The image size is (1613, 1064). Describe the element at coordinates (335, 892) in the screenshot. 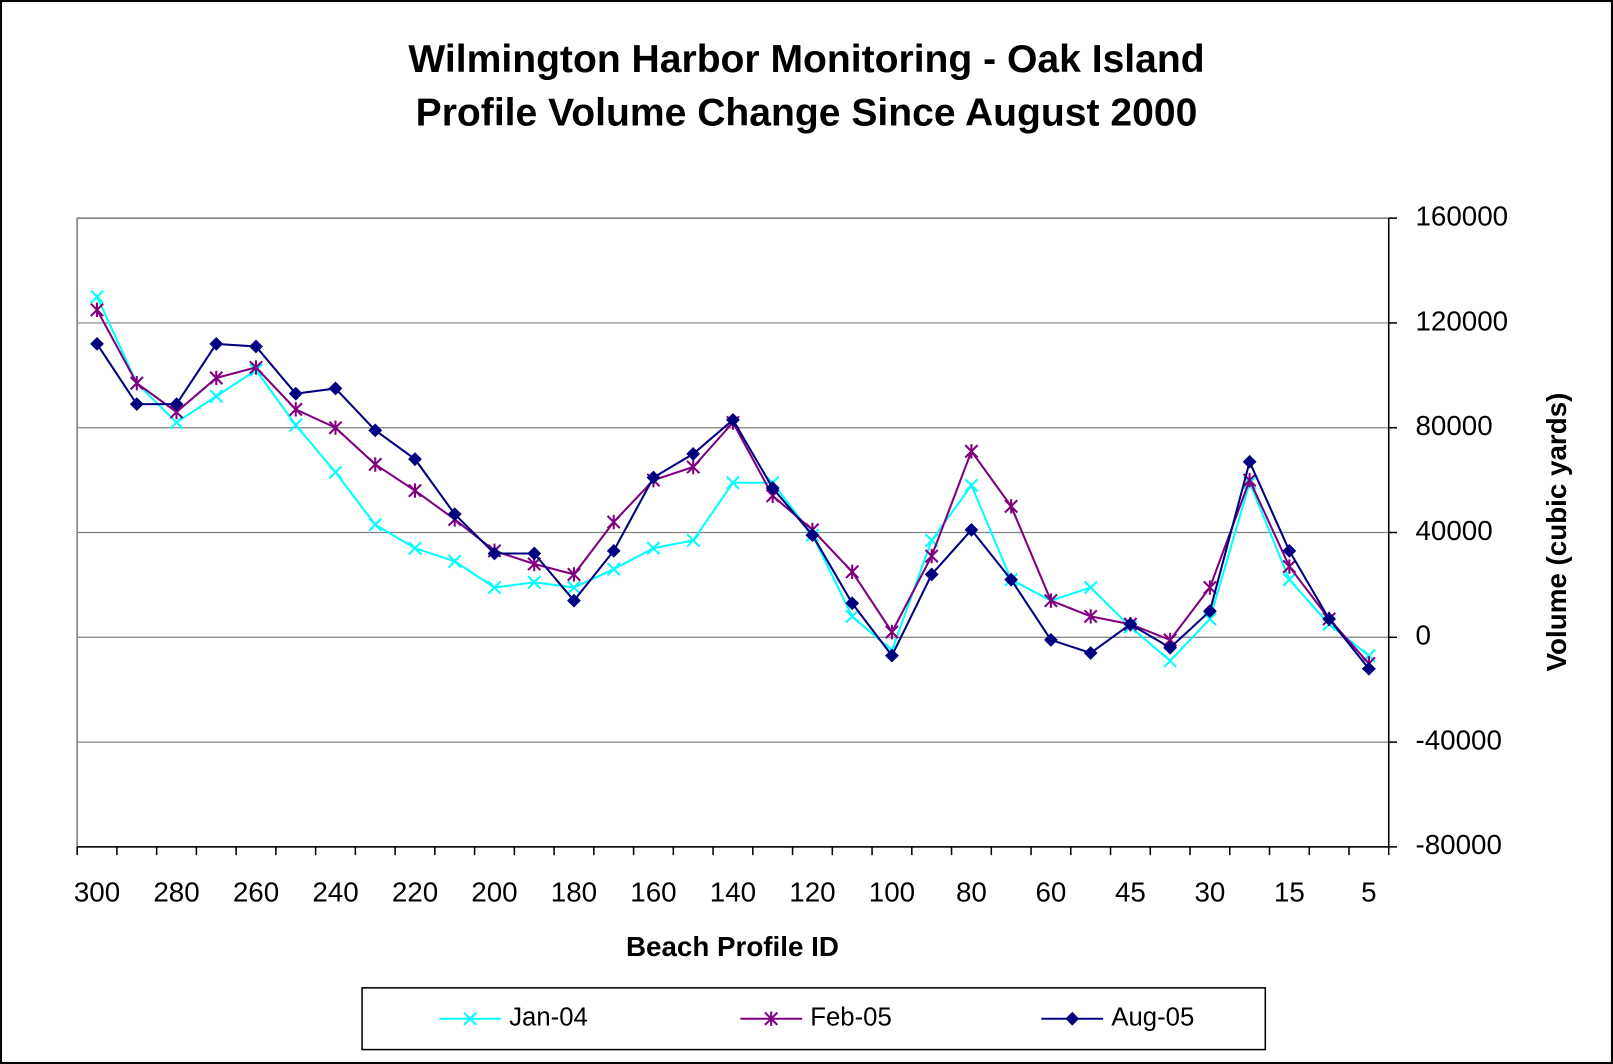

I see `x-tick-label: 240` at that location.